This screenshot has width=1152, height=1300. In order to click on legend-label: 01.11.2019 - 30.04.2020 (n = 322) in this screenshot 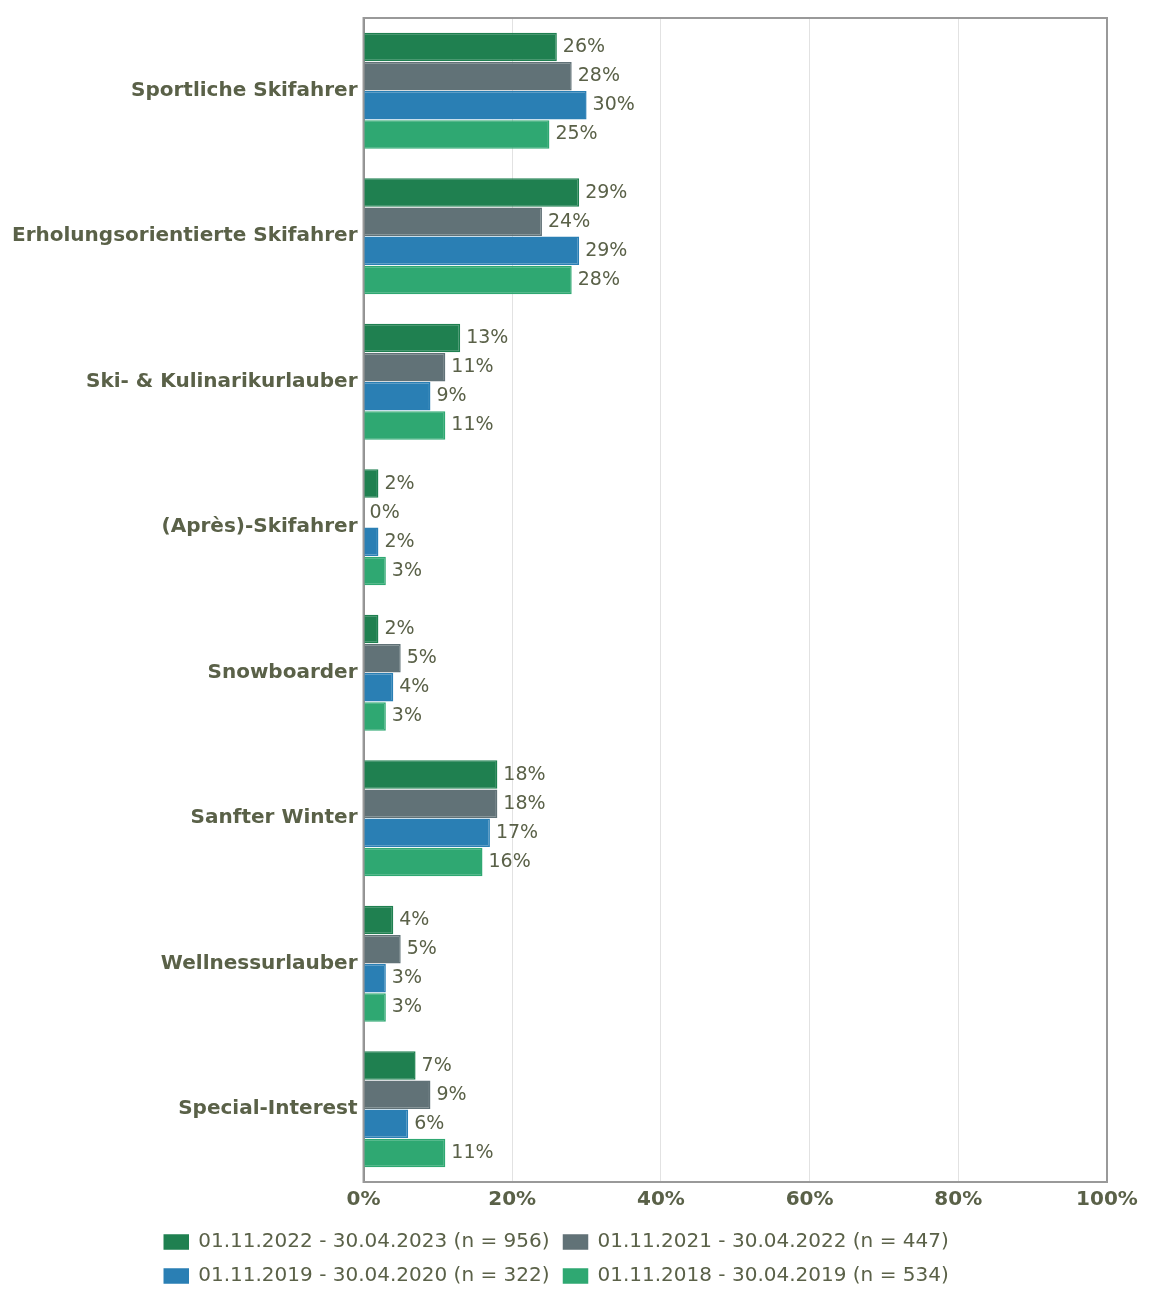, I will do `click(374, 1274)`.